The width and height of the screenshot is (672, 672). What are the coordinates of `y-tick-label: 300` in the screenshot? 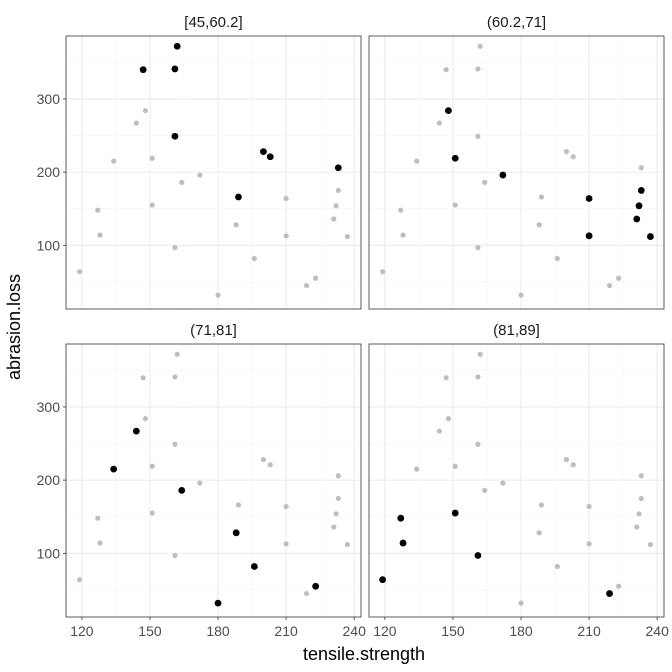 It's located at (49, 407).